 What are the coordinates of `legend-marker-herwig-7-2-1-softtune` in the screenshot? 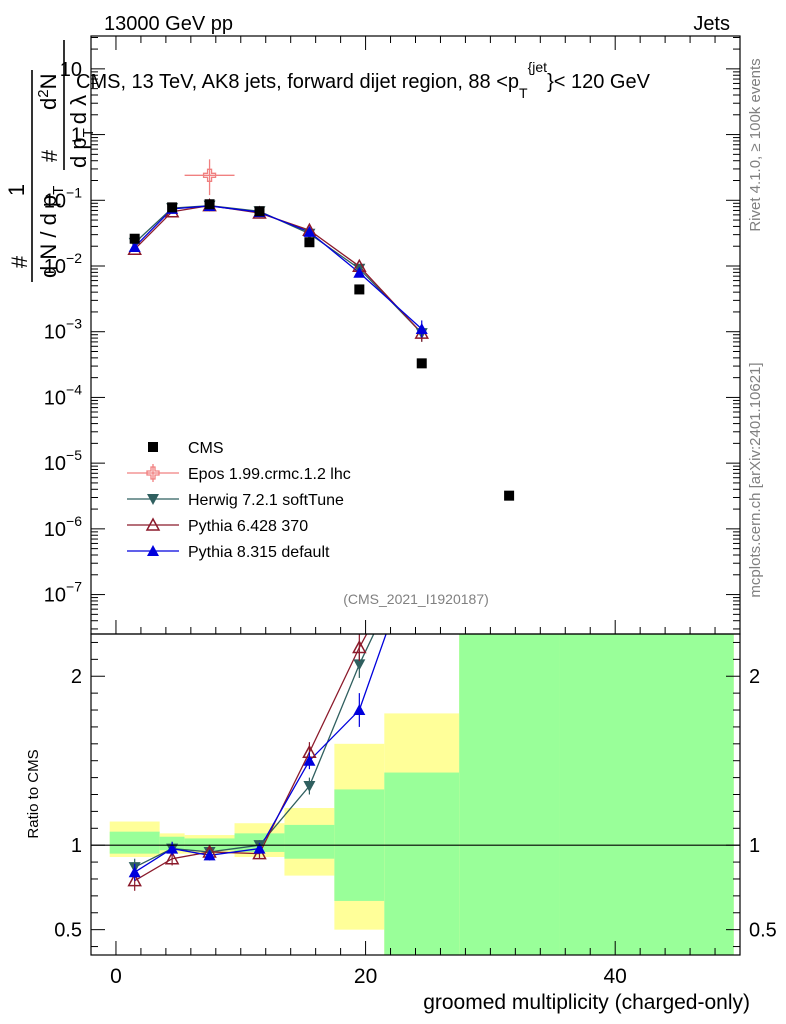 It's located at (153, 499).